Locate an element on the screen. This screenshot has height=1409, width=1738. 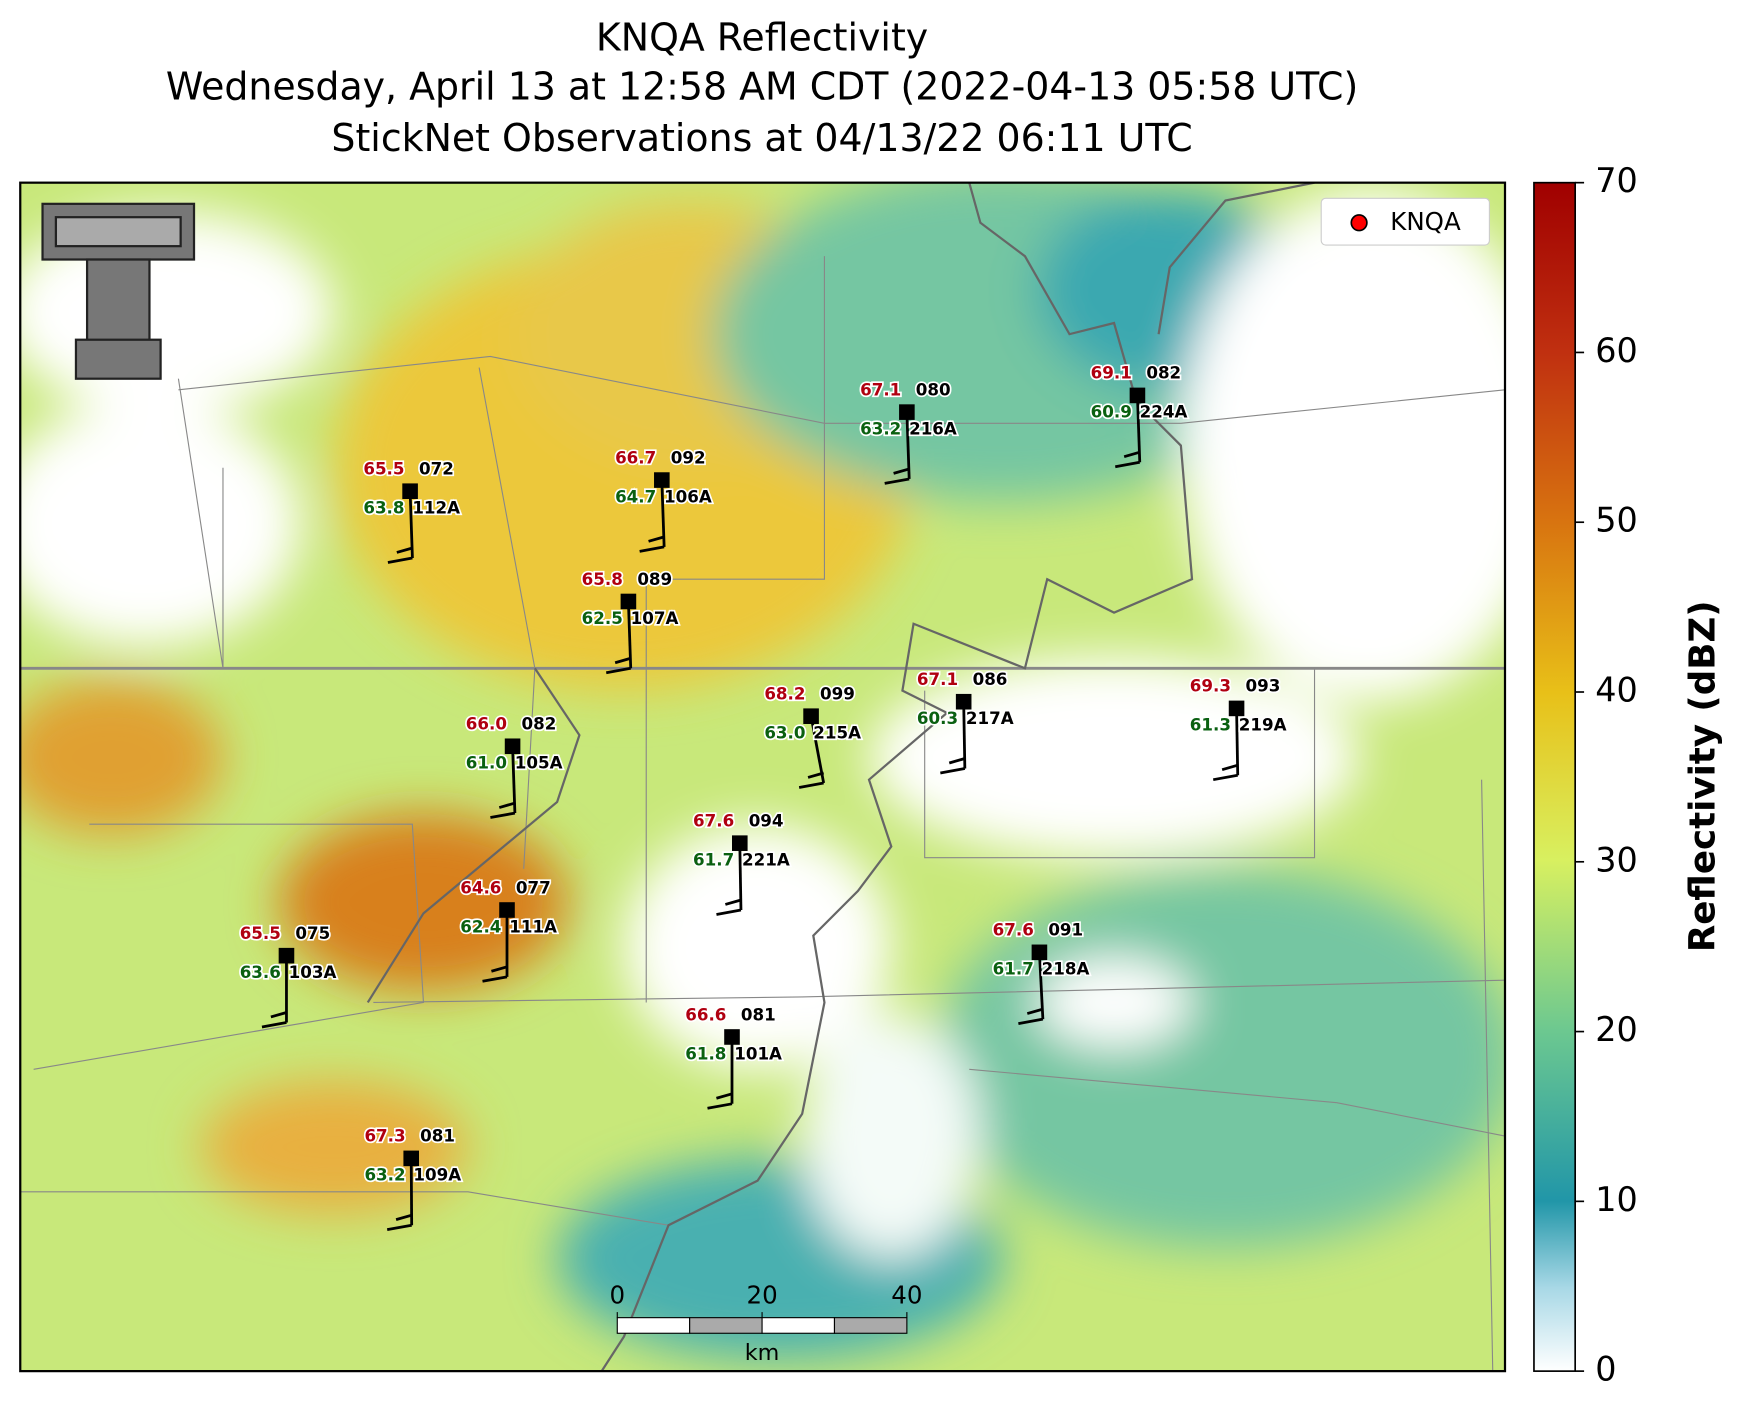
dewpoint: 62.4 is located at coordinates (480, 926).